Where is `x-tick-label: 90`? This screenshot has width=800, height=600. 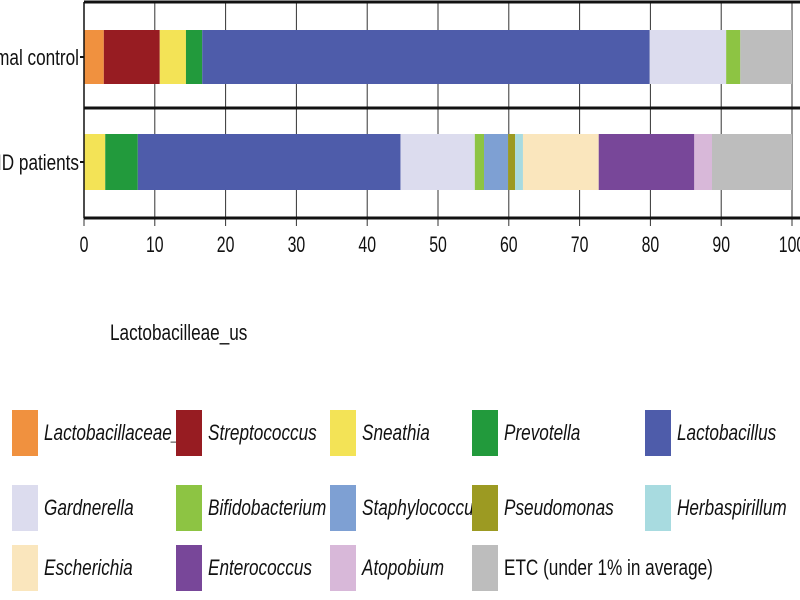 x-tick-label: 90 is located at coordinates (721, 246).